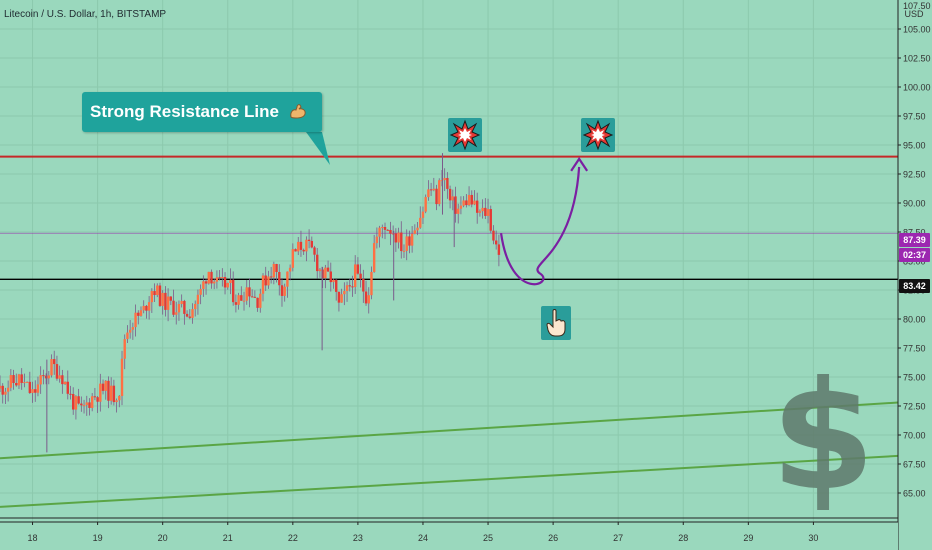 This screenshot has width=932, height=550. What do you see at coordinates (914, 204) in the screenshot?
I see `price-tick-label: 90.00` at bounding box center [914, 204].